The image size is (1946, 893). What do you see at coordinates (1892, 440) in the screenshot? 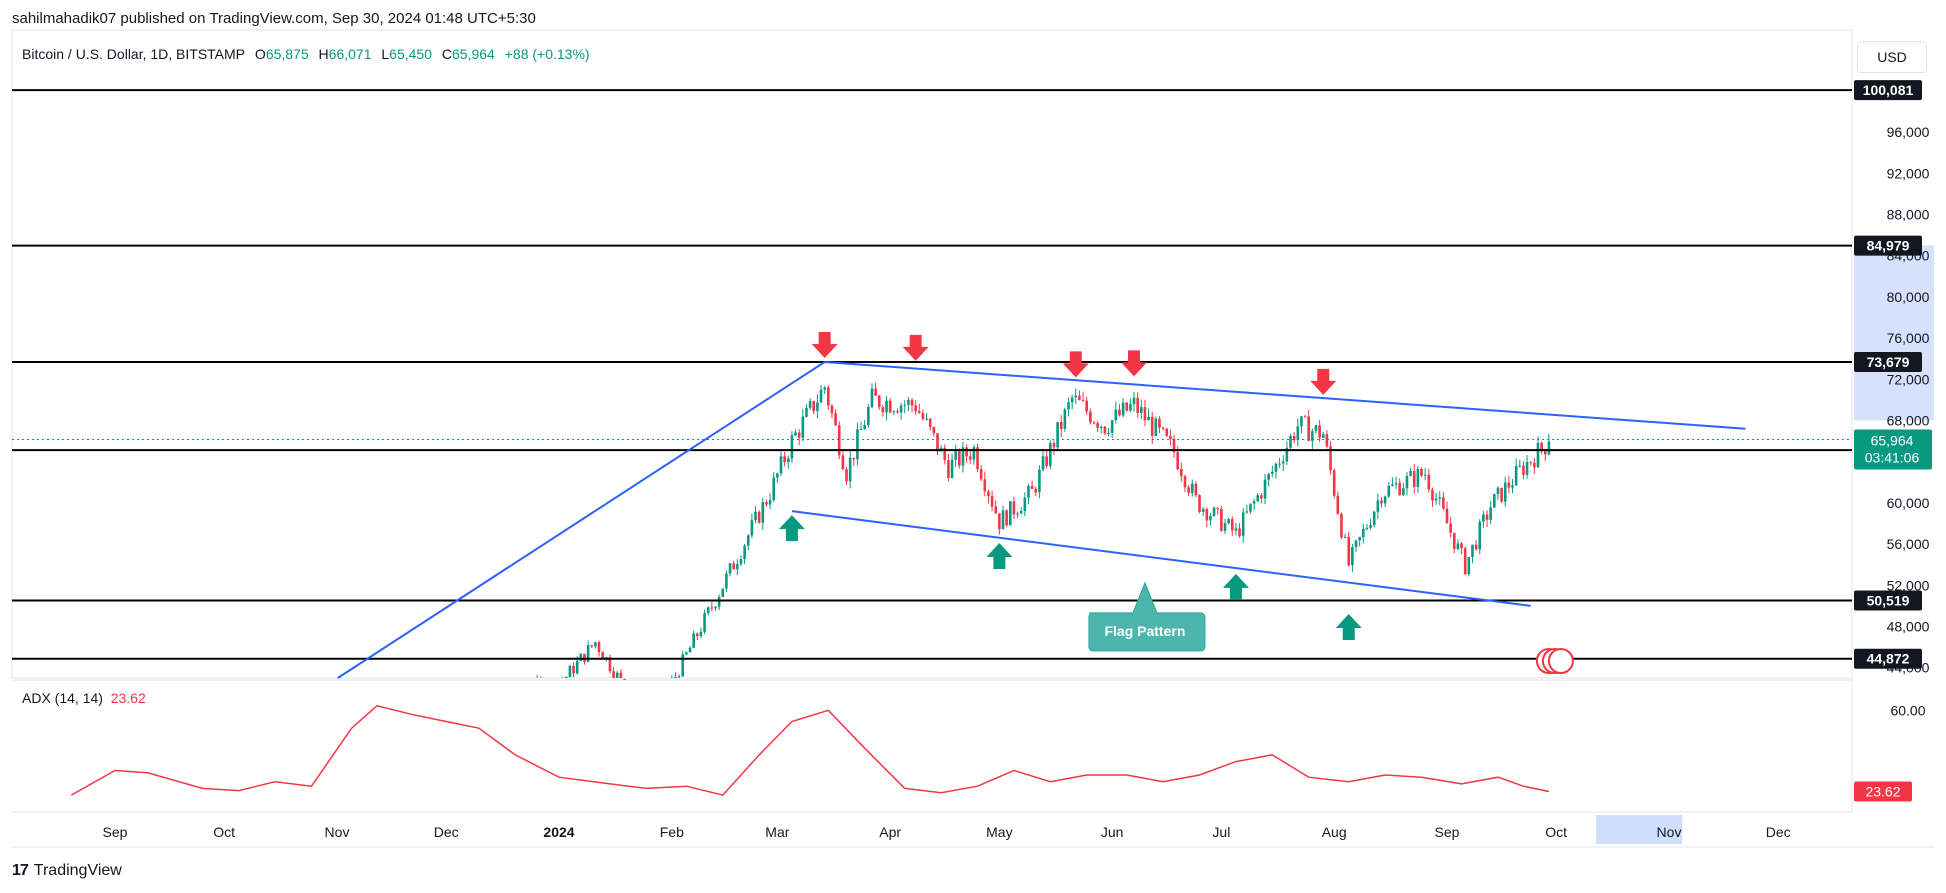
I see `last-price-label: 65,964` at bounding box center [1892, 440].